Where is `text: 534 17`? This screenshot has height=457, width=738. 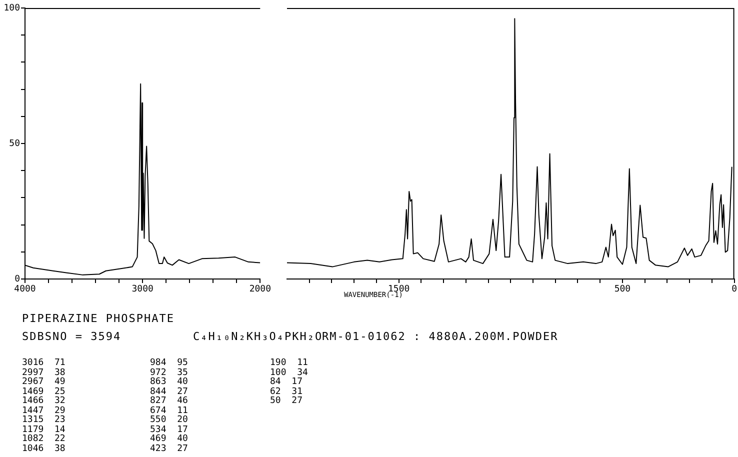 text: 534 17 is located at coordinates (169, 429).